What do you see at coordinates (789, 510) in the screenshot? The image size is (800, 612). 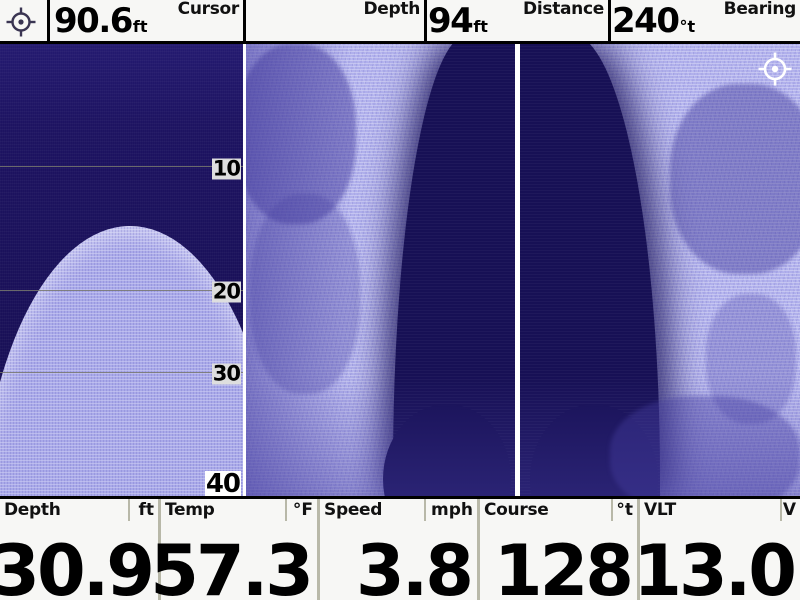 I see `data-unit-vlt: V` at bounding box center [789, 510].